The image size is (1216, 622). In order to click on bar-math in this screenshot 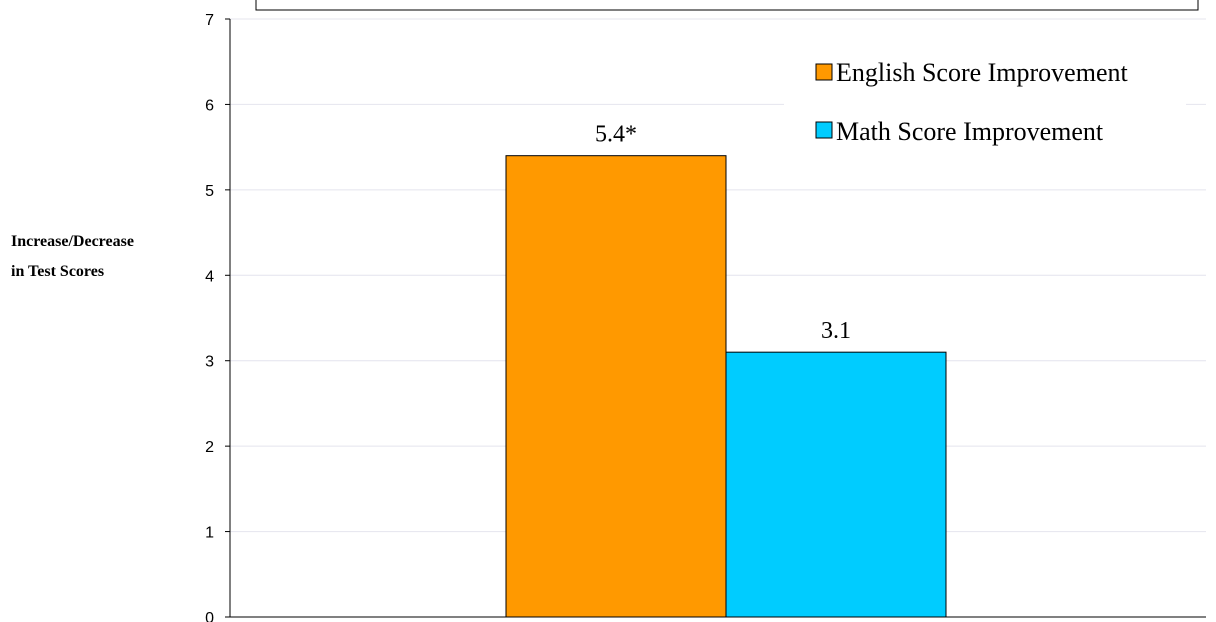, I will do `click(836, 484)`.